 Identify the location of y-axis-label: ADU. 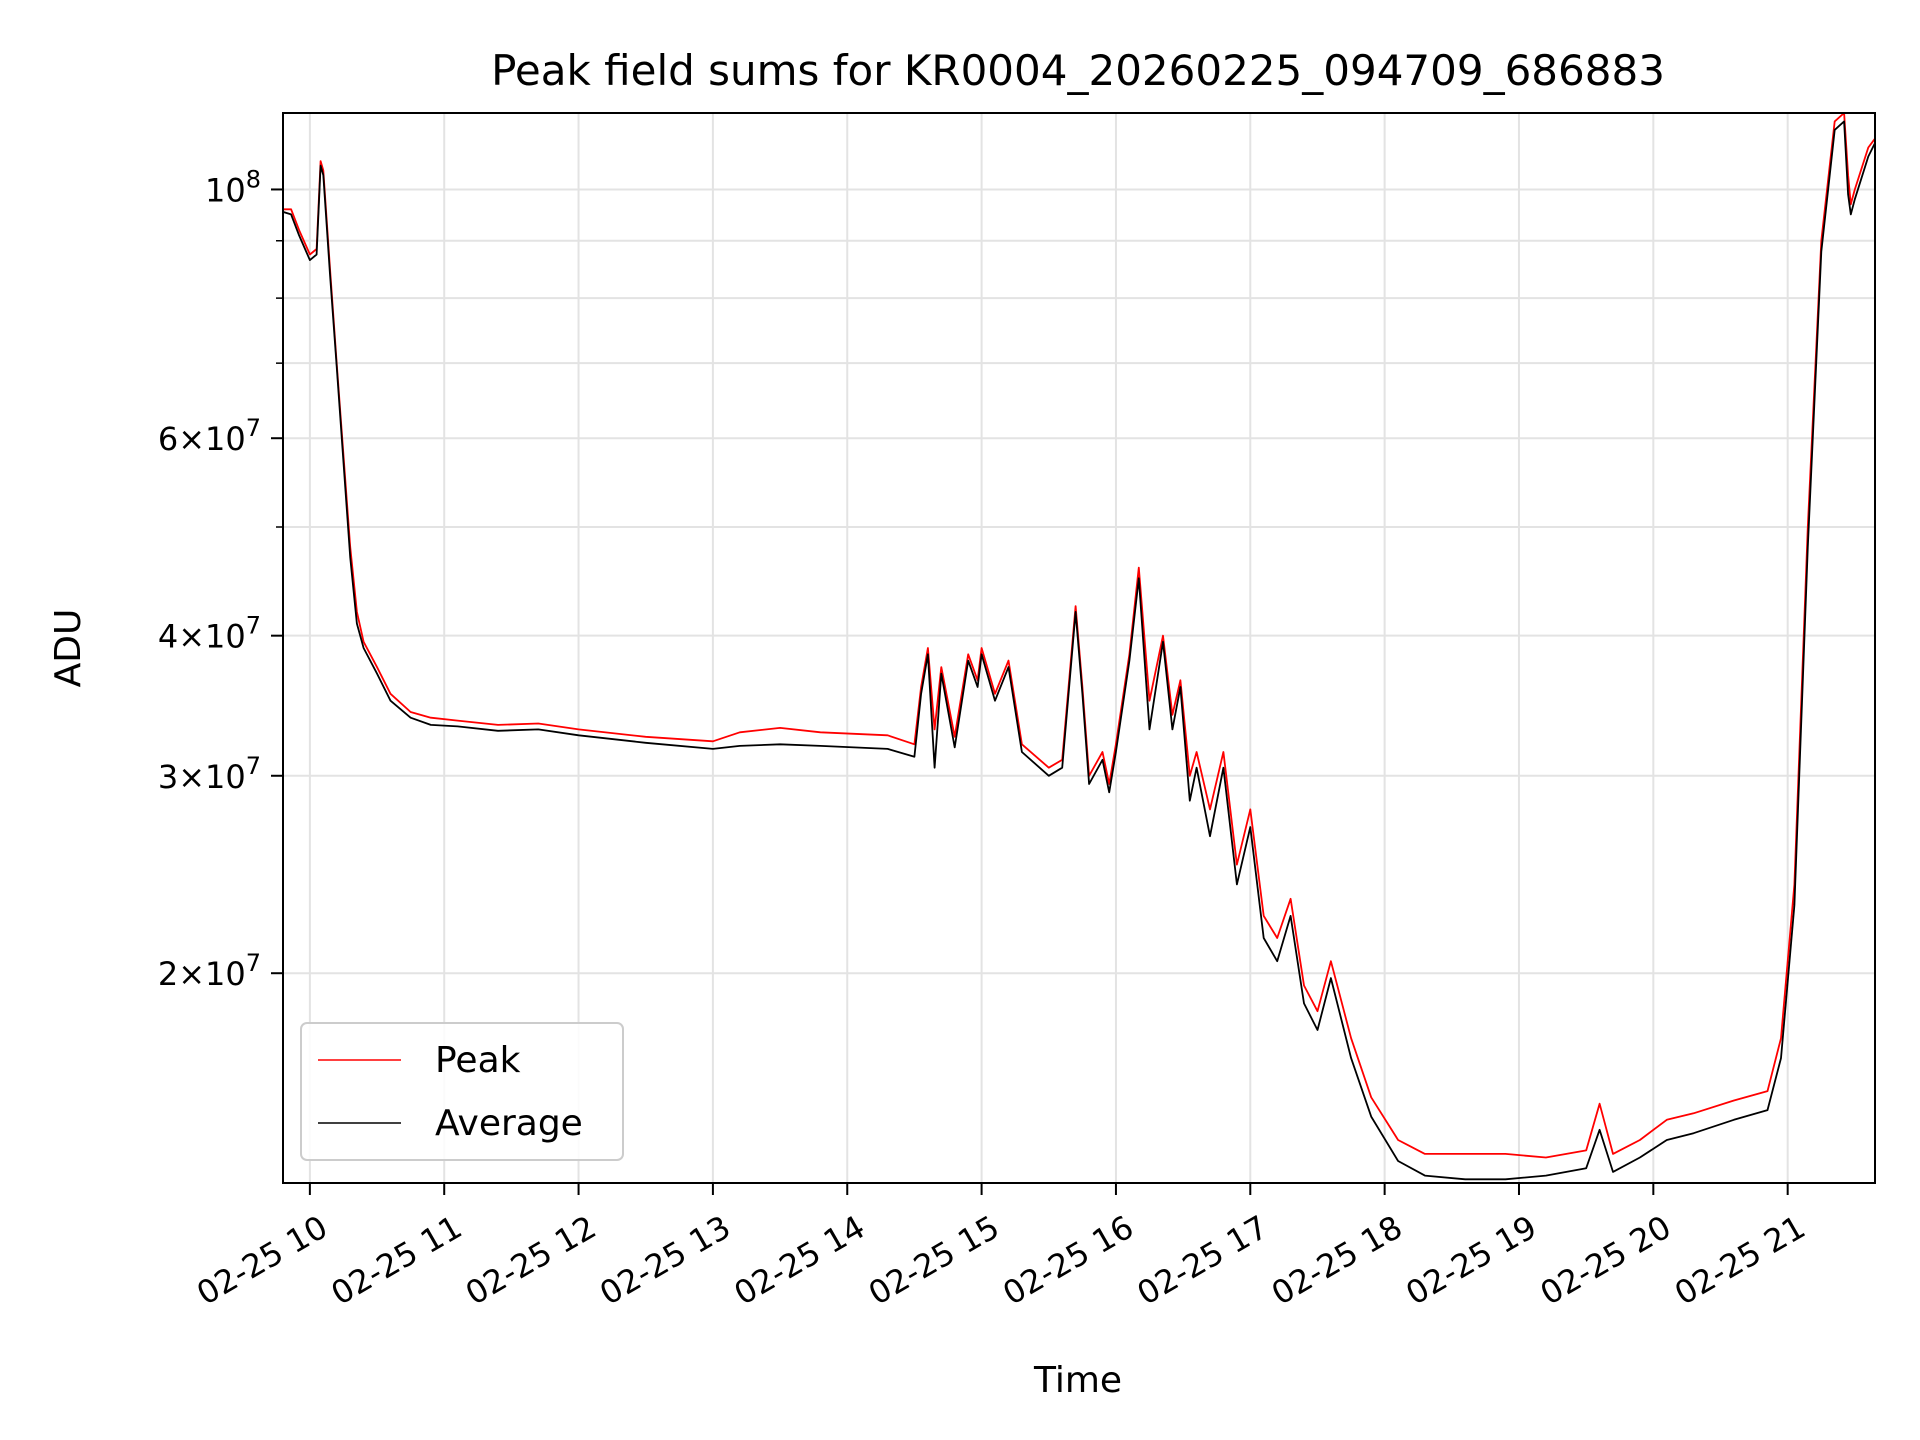
(68, 648).